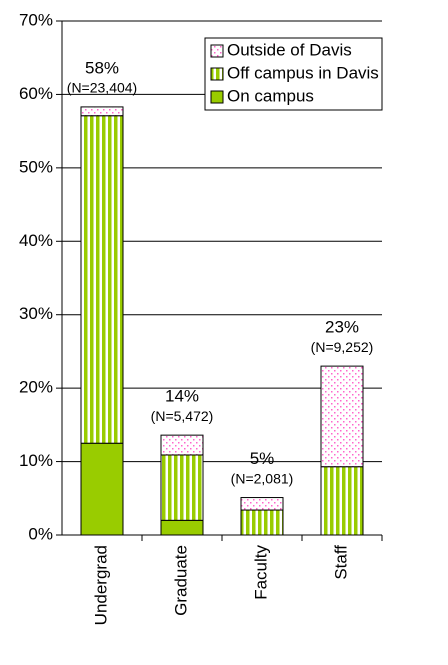 This screenshot has height=665, width=448. What do you see at coordinates (100, 585) in the screenshot?
I see `x-tick-label: Undergrad` at bounding box center [100, 585].